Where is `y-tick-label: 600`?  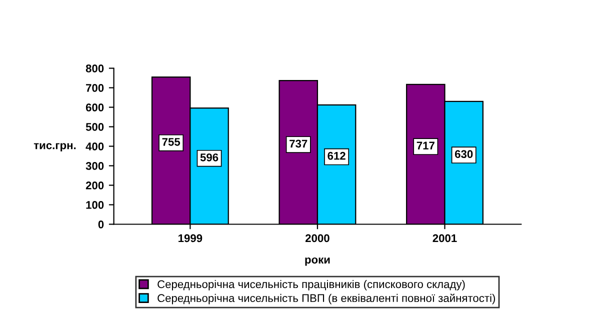 y-tick-label: 600 is located at coordinates (95, 108).